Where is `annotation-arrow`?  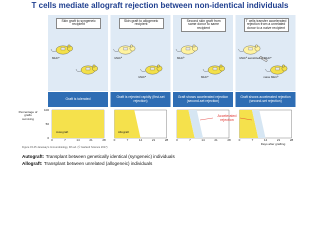 annotation-arrow is located at coordinates (226, 119).